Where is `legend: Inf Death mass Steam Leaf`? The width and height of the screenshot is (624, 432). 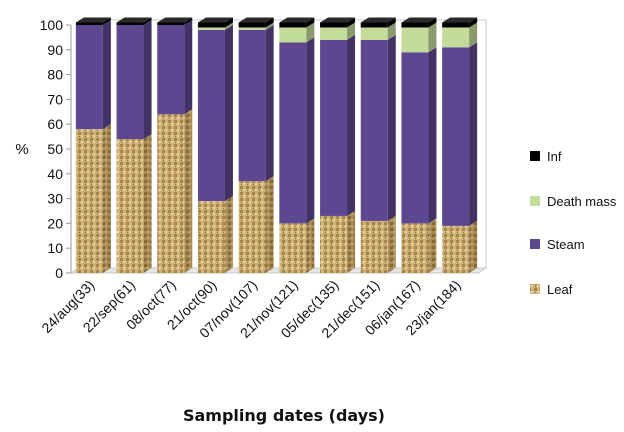
legend: Inf Death mass Steam Leaf is located at coordinates (573, 223).